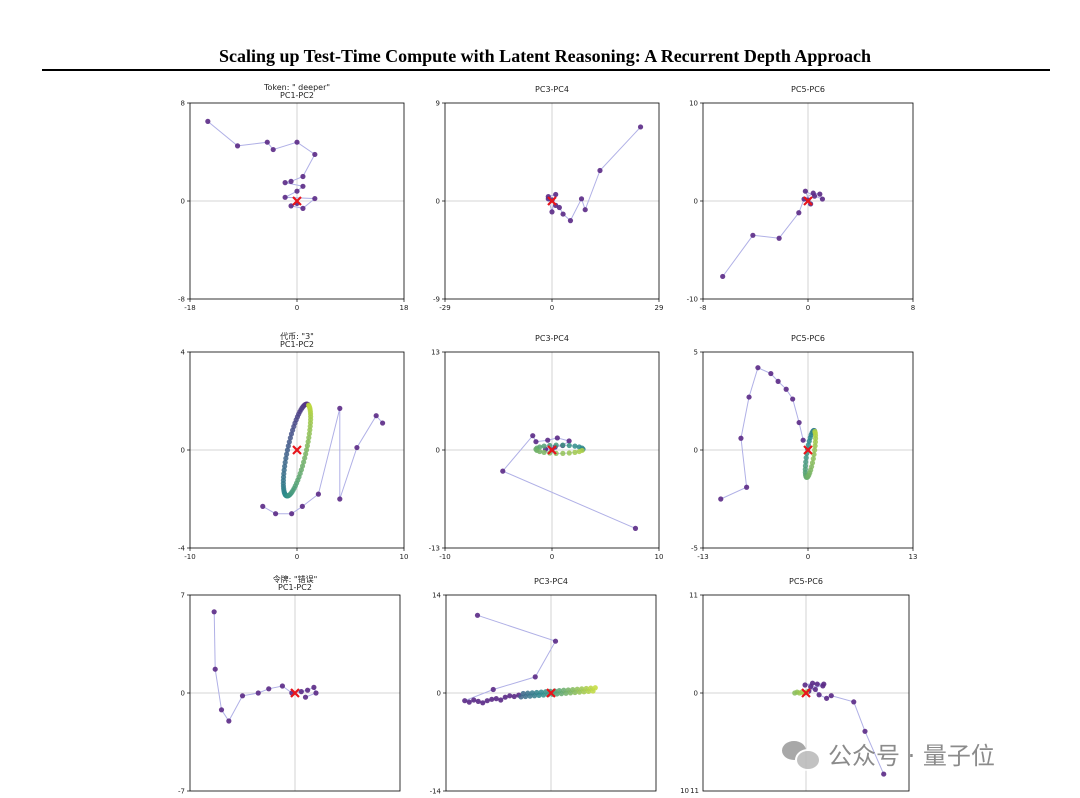 The height and width of the screenshot is (798, 1080). Describe the element at coordinates (181, 300) in the screenshot. I see `y-tick-label: -8` at that location.